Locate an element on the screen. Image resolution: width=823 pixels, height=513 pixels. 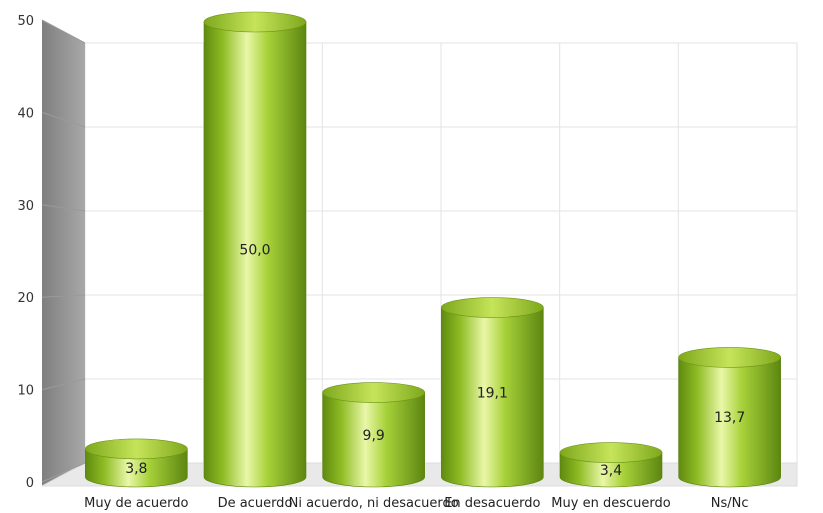
bar: 19,1 is located at coordinates (492, 392).